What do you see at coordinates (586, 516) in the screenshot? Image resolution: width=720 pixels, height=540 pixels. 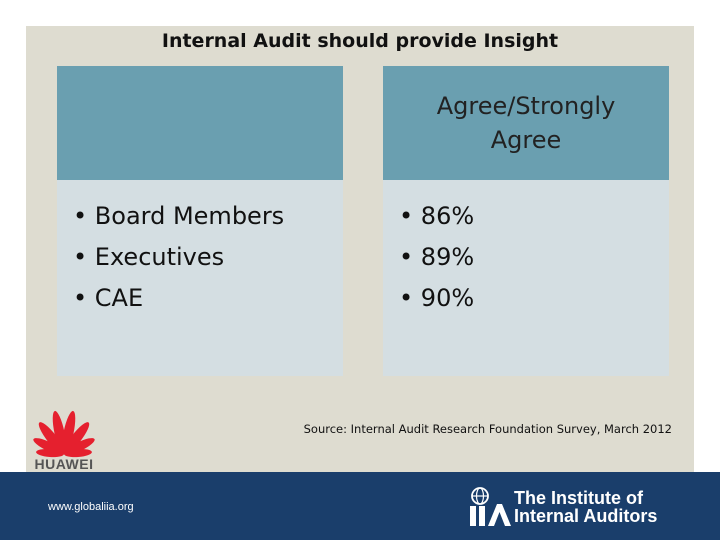 I see `iia-wordmark-line2: Internal Auditors` at bounding box center [586, 516].